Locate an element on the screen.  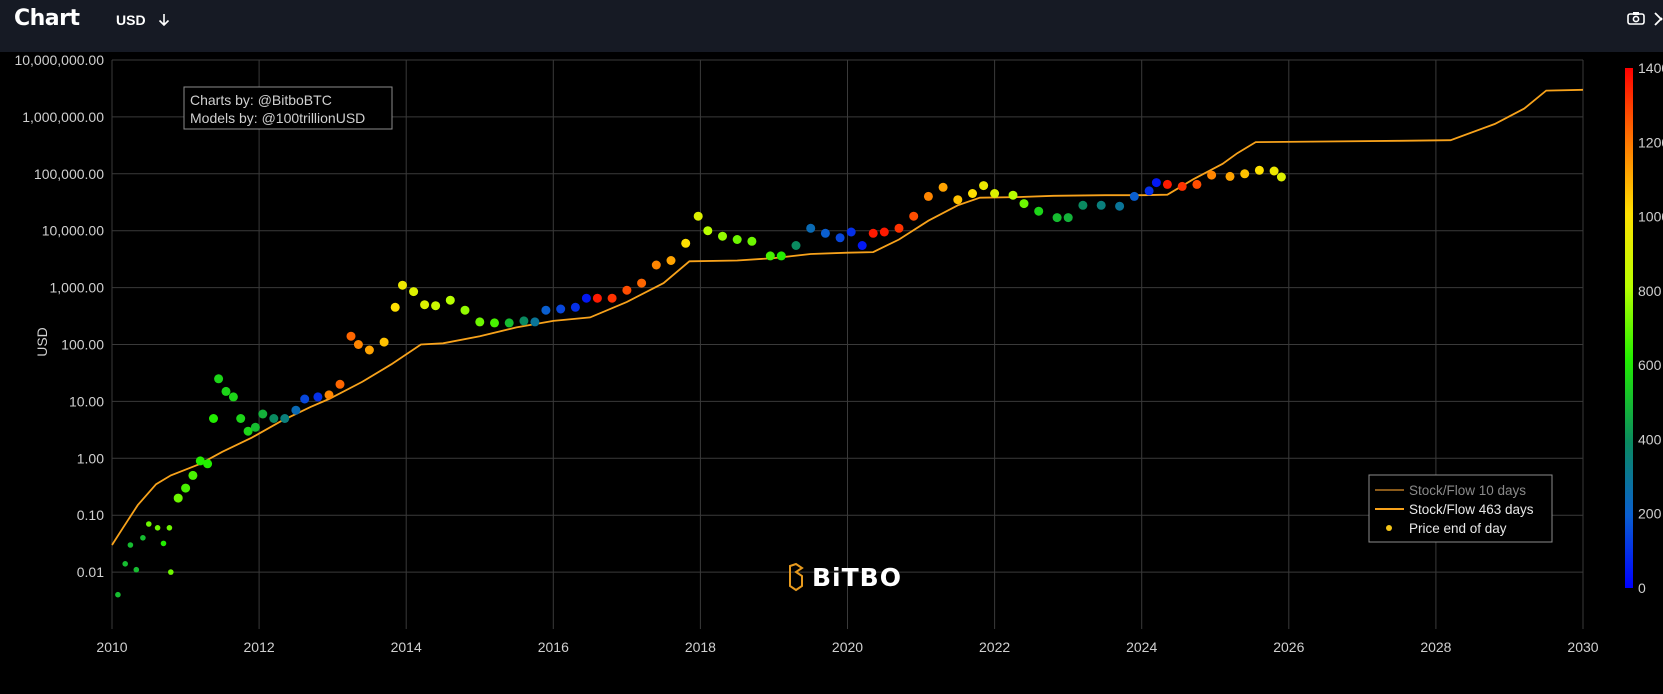
currency-selector: USD is located at coordinates (143, 20).